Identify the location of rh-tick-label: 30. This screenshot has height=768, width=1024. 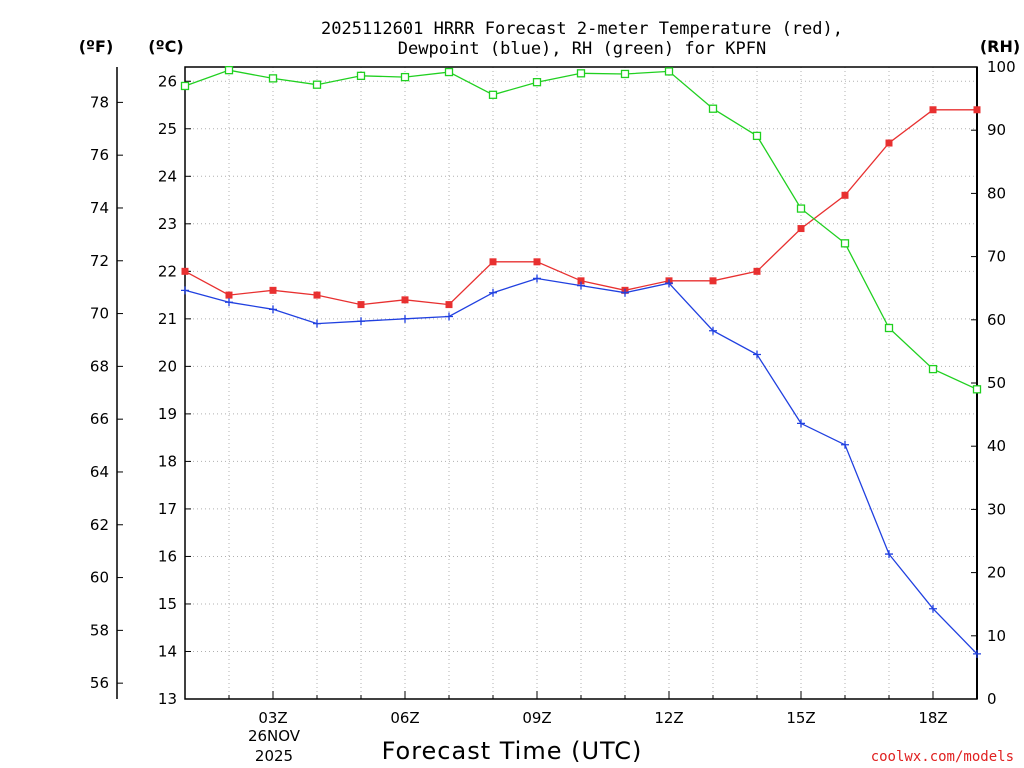
(996, 509).